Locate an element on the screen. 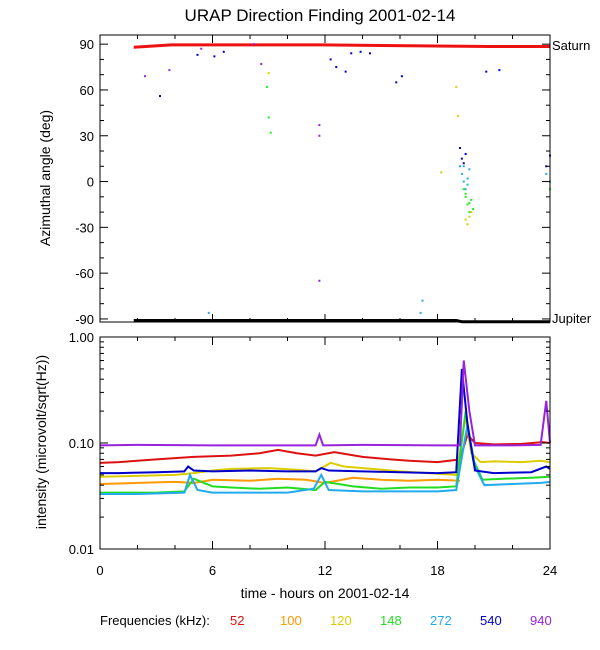 The height and width of the screenshot is (650, 600). intensity-tick-label: 1.00 is located at coordinates (81, 337).